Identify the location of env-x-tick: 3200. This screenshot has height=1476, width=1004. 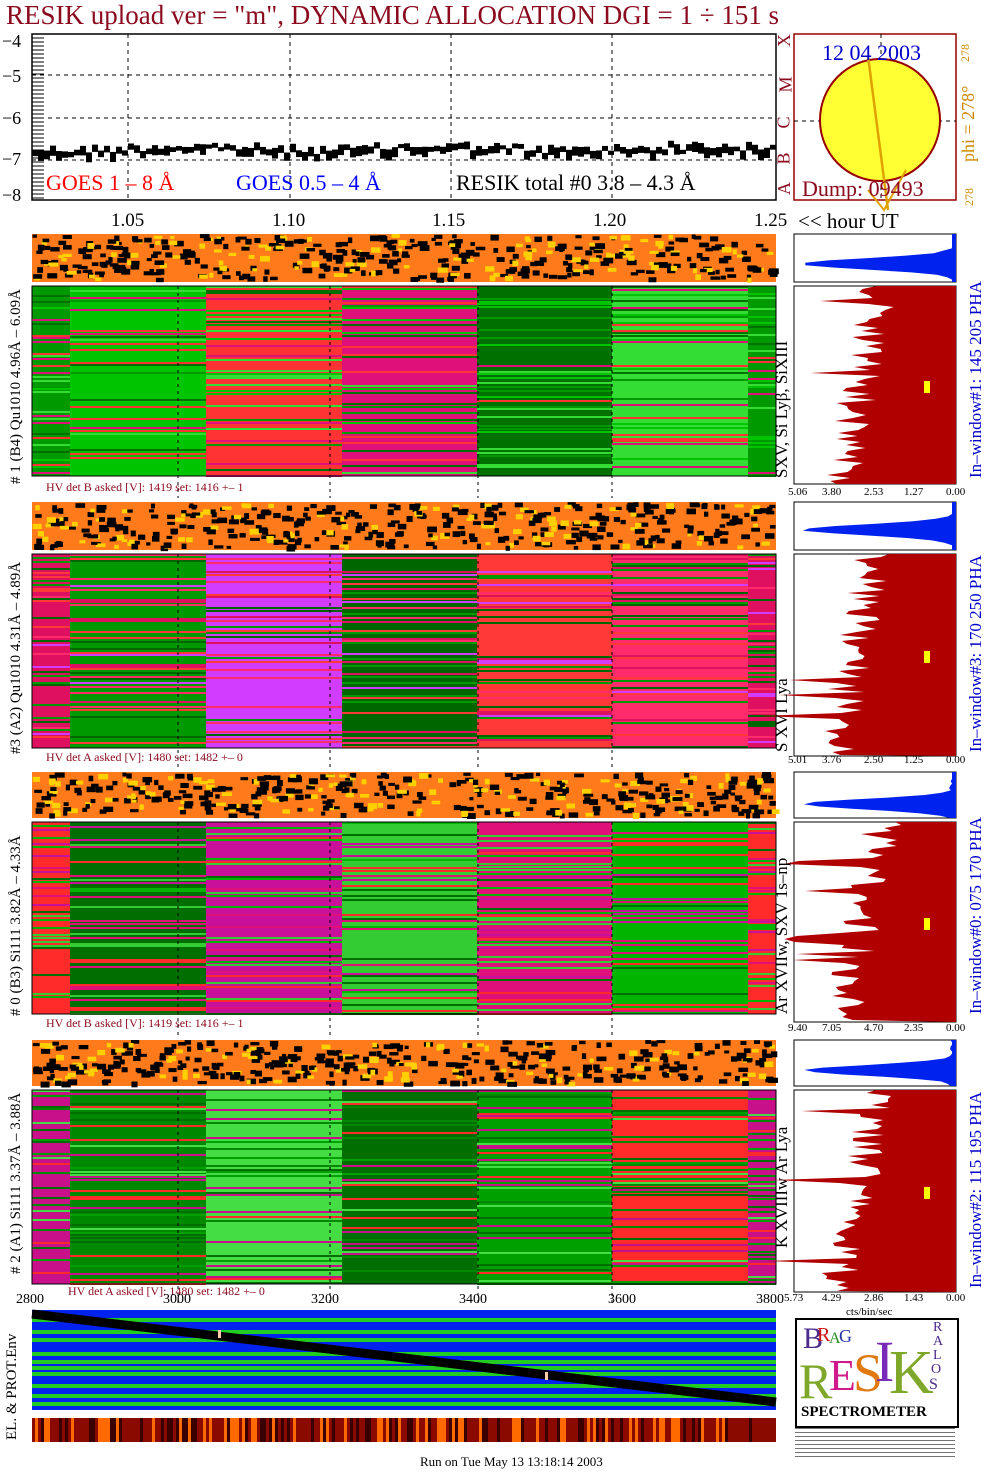
(325, 1299).